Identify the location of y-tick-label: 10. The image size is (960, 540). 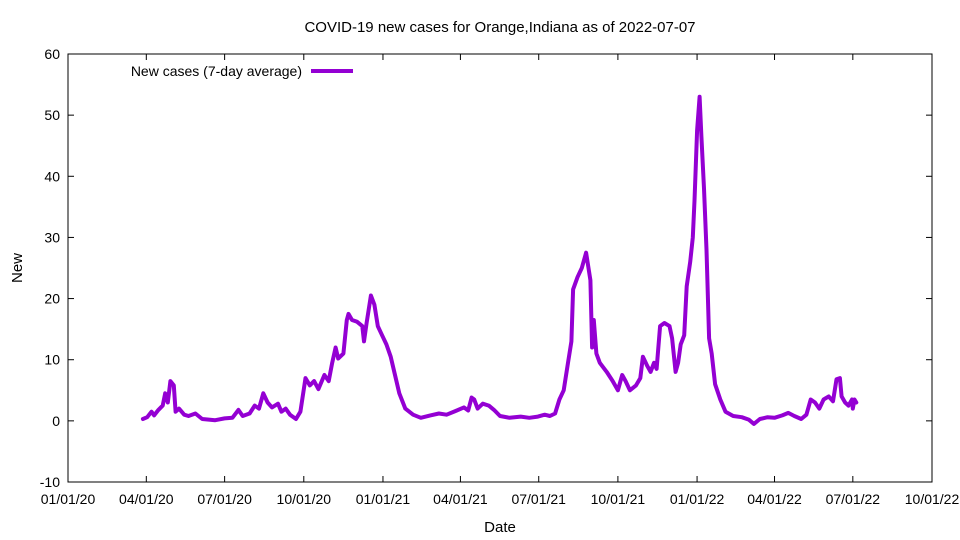
(52, 360).